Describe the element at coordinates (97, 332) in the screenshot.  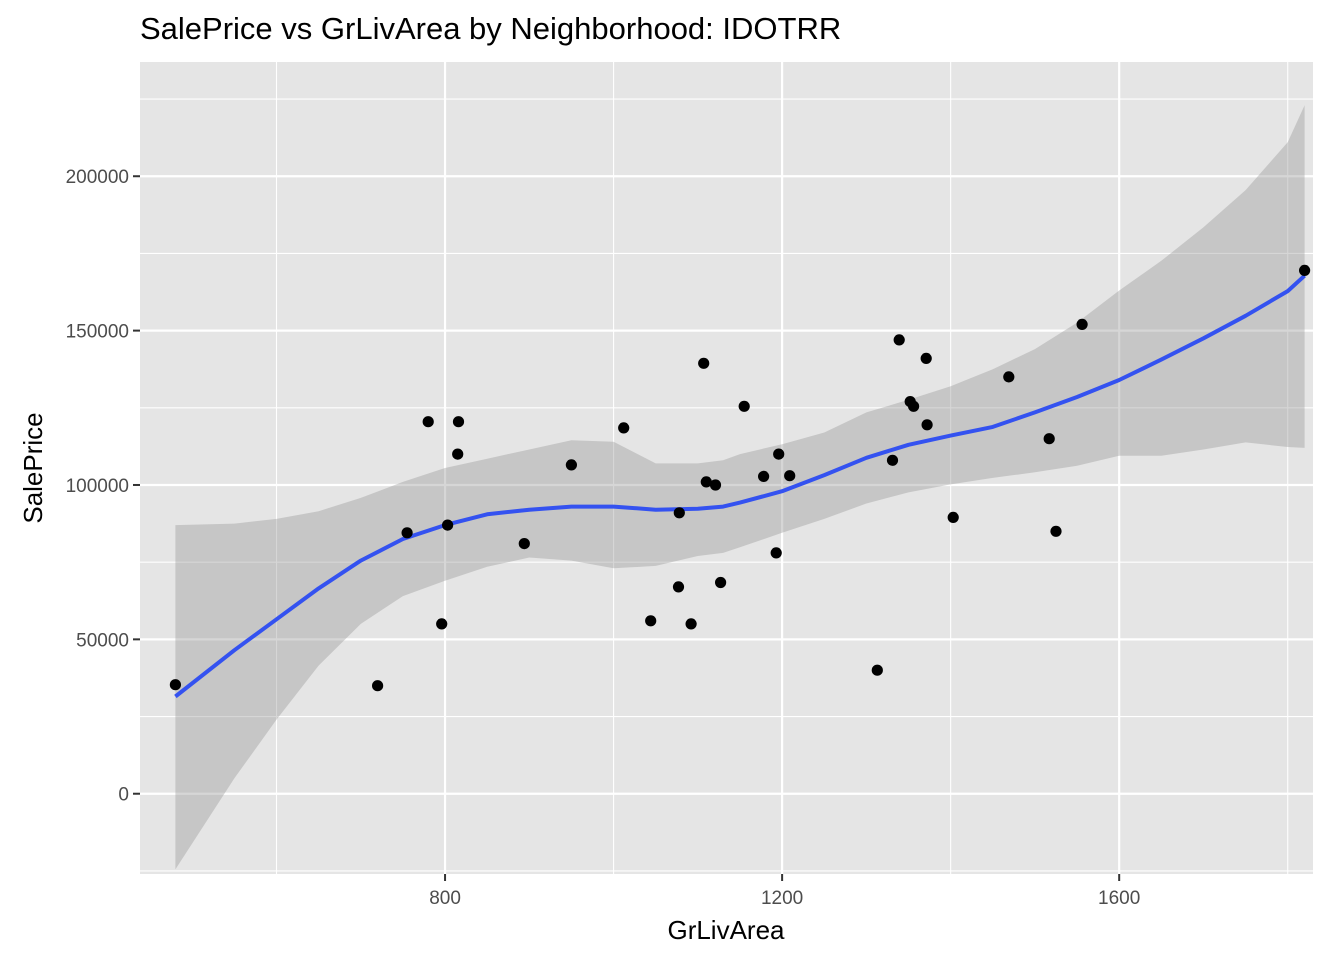
I see `y-tick-label: 150000` at that location.